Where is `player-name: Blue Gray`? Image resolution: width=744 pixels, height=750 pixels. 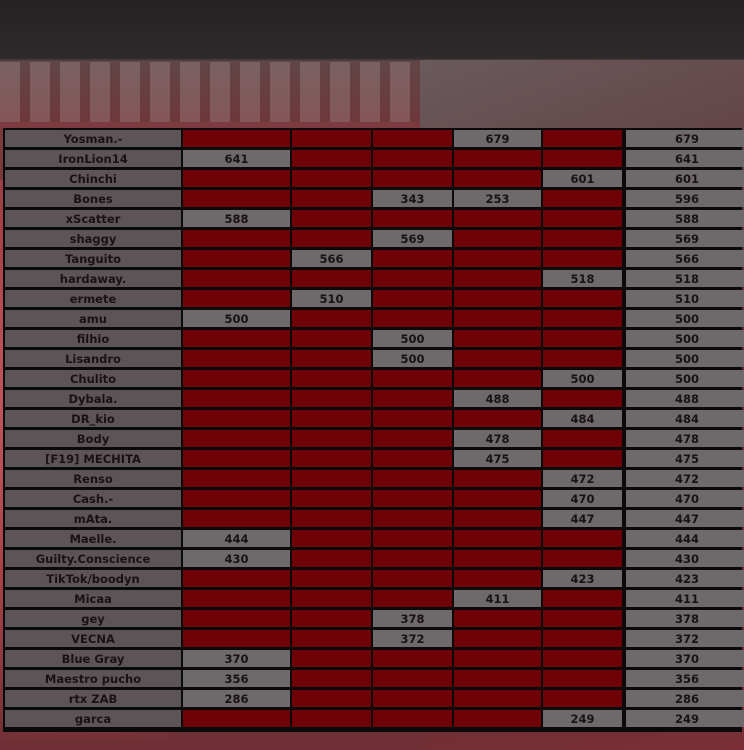 player-name: Blue Gray is located at coordinates (93, 658).